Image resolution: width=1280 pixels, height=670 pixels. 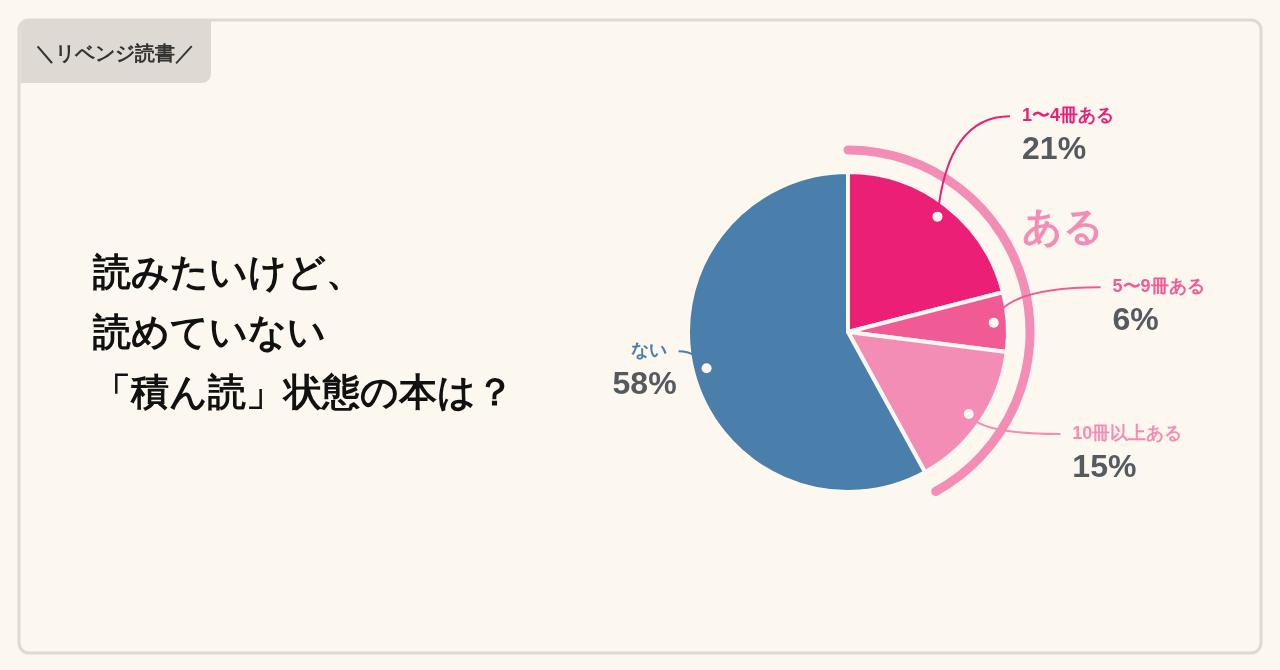 What do you see at coordinates (115, 53) in the screenshot?
I see `text: ＼リベンジ読書／` at bounding box center [115, 53].